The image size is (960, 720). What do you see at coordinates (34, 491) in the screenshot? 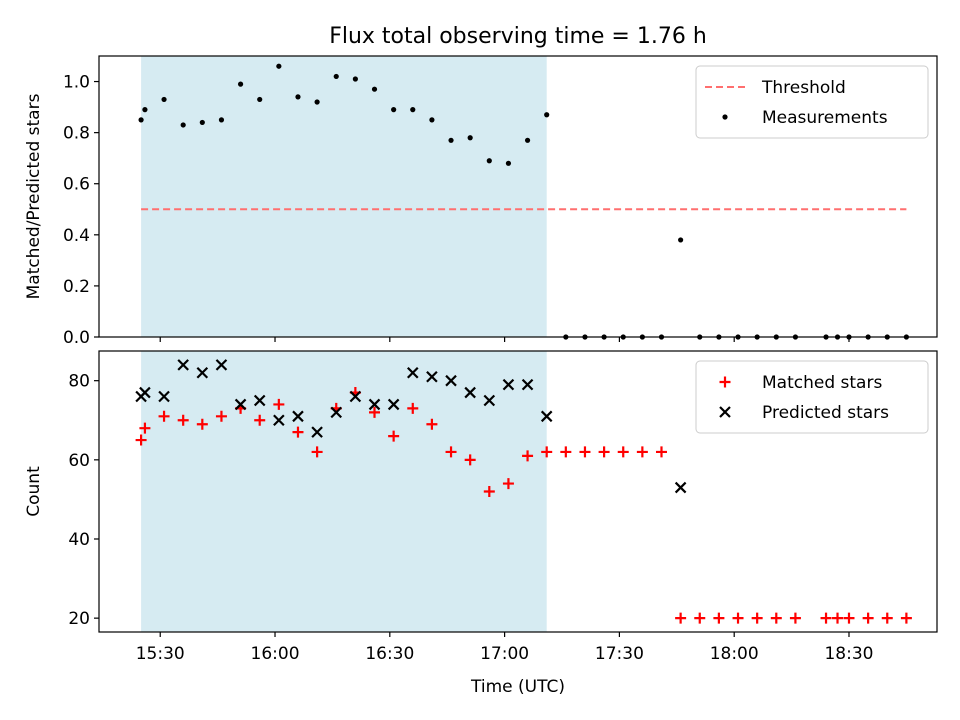
I see `y-axis-label: Count` at bounding box center [34, 491].